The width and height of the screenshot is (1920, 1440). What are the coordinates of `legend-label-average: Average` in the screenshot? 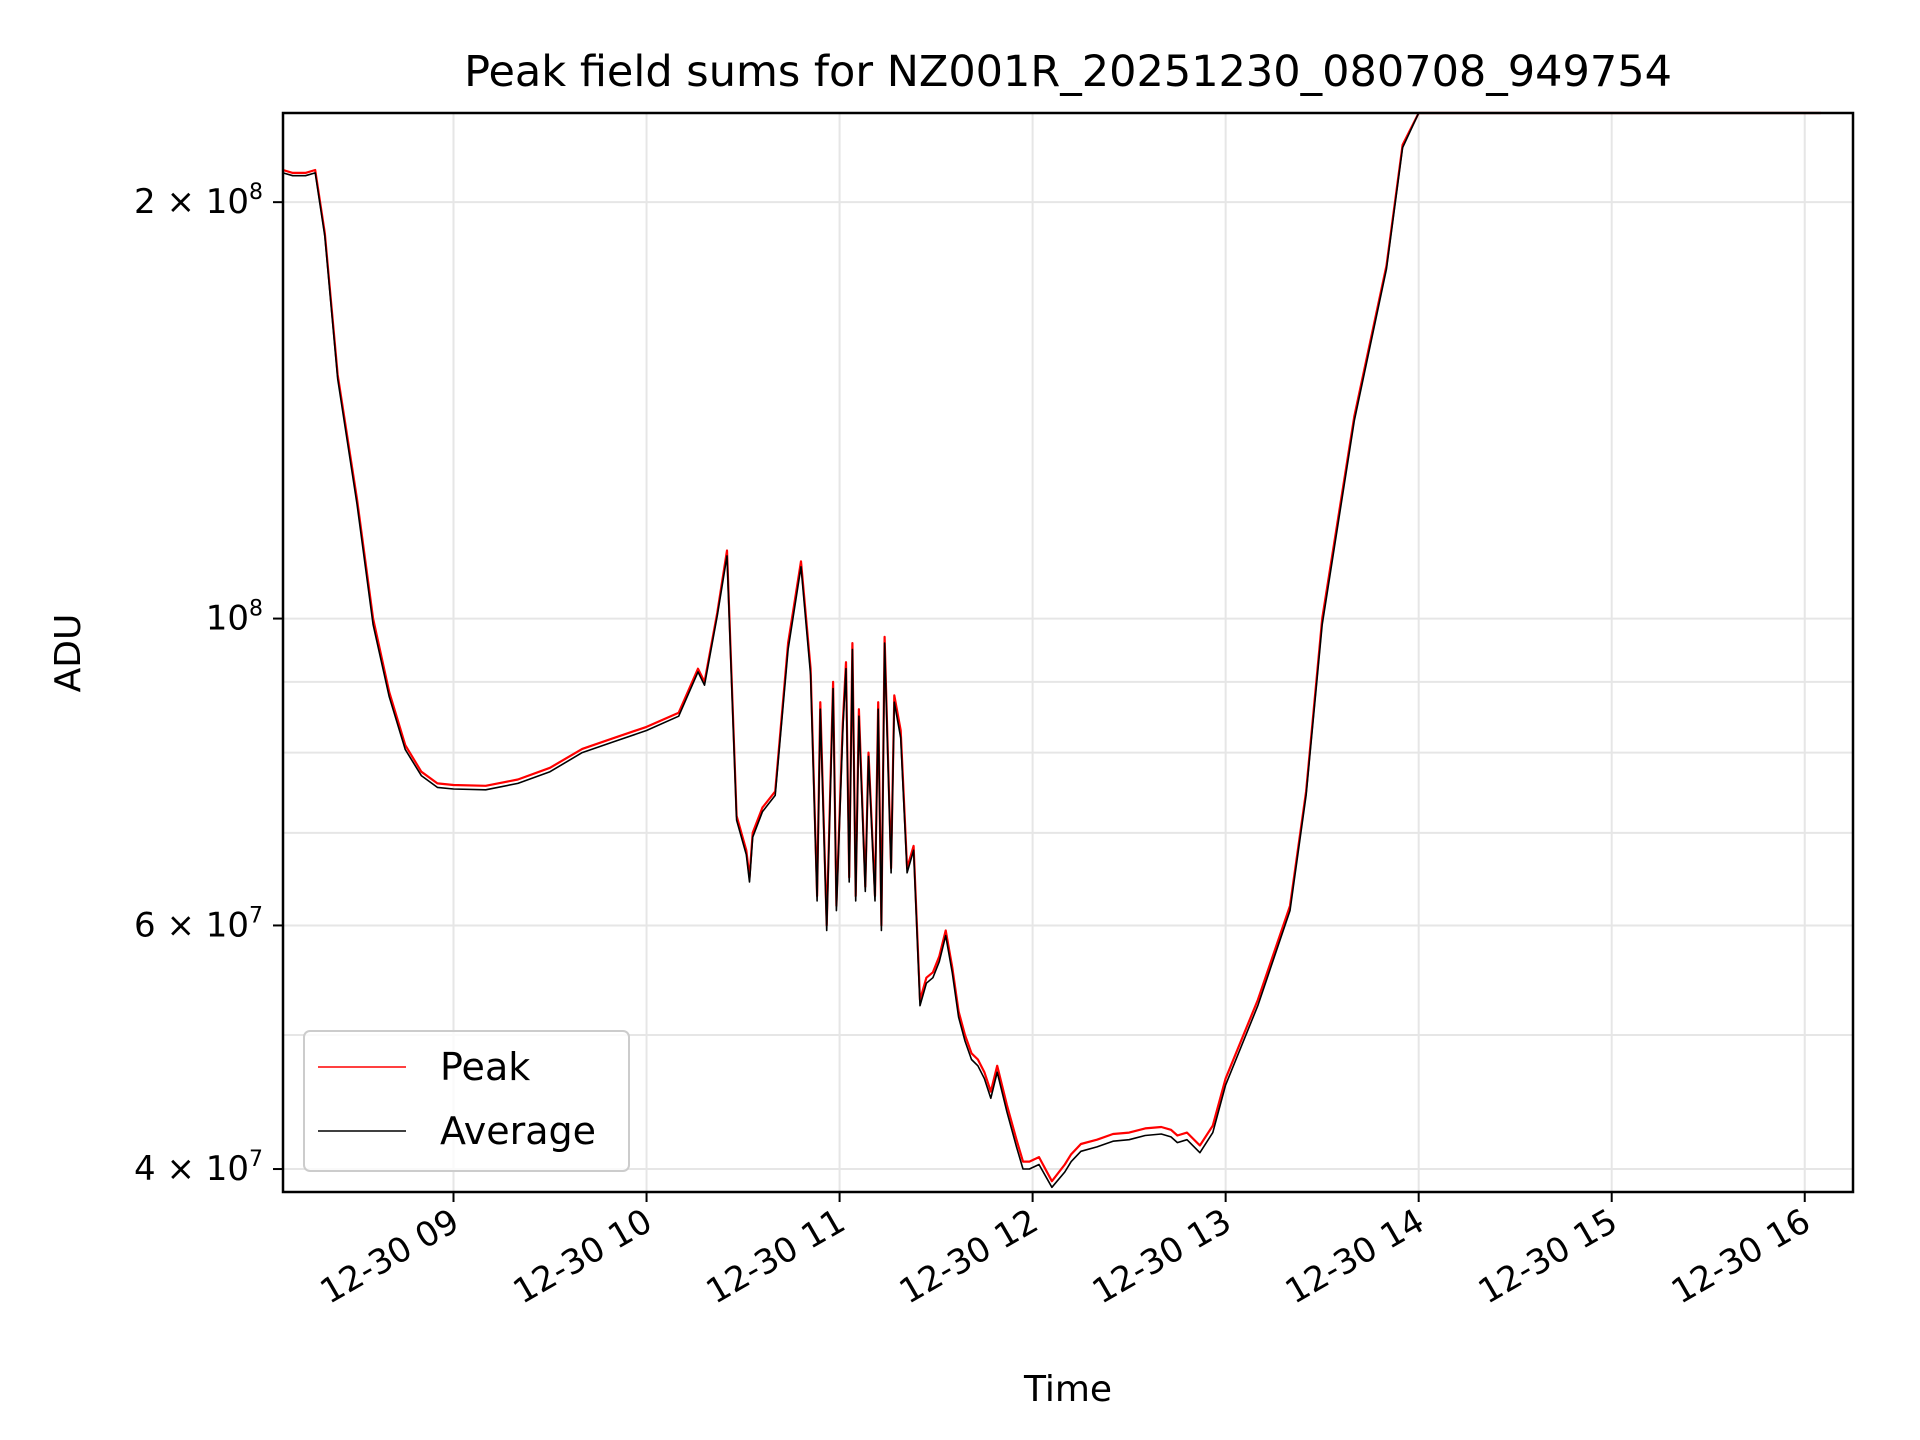 It's located at (518, 1131).